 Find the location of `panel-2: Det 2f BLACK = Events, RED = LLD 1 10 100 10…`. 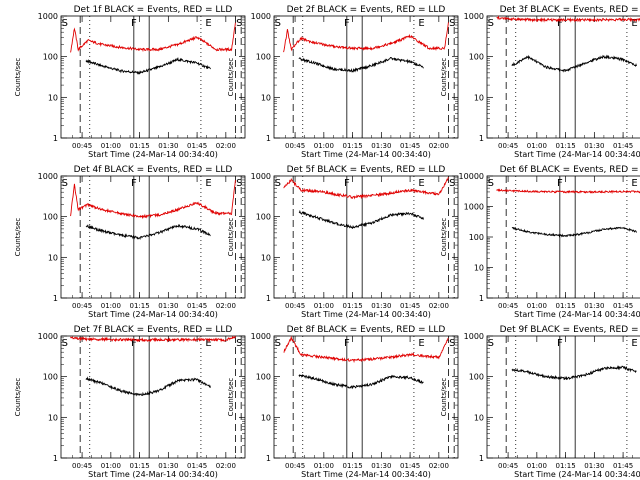

panel-2: Det 2f BLACK = Events, RED = LLD 1 10 100 10… is located at coordinates (343, 82).